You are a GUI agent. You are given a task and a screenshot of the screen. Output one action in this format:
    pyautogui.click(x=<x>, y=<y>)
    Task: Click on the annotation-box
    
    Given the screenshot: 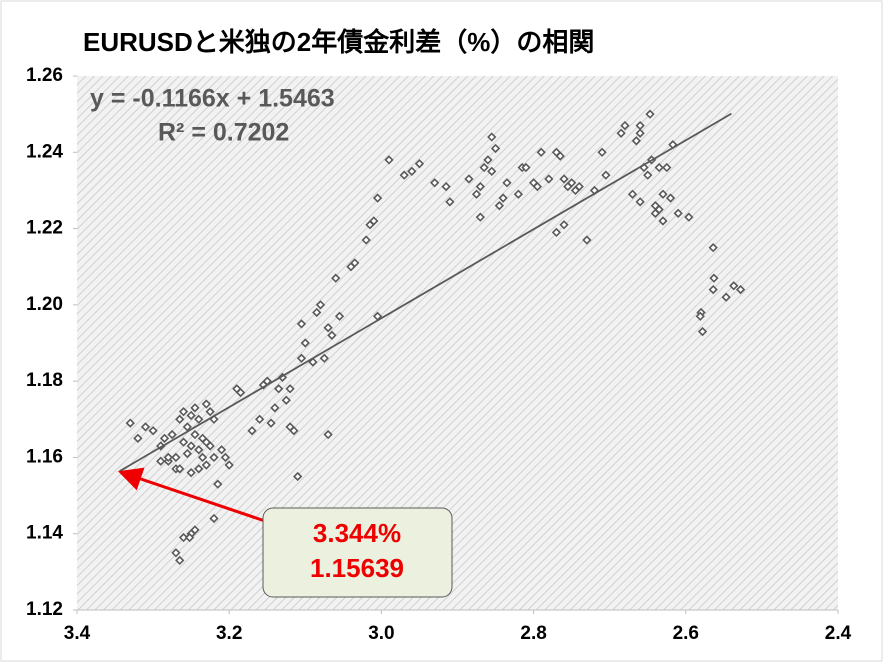 What is the action you would take?
    pyautogui.click(x=357, y=552)
    